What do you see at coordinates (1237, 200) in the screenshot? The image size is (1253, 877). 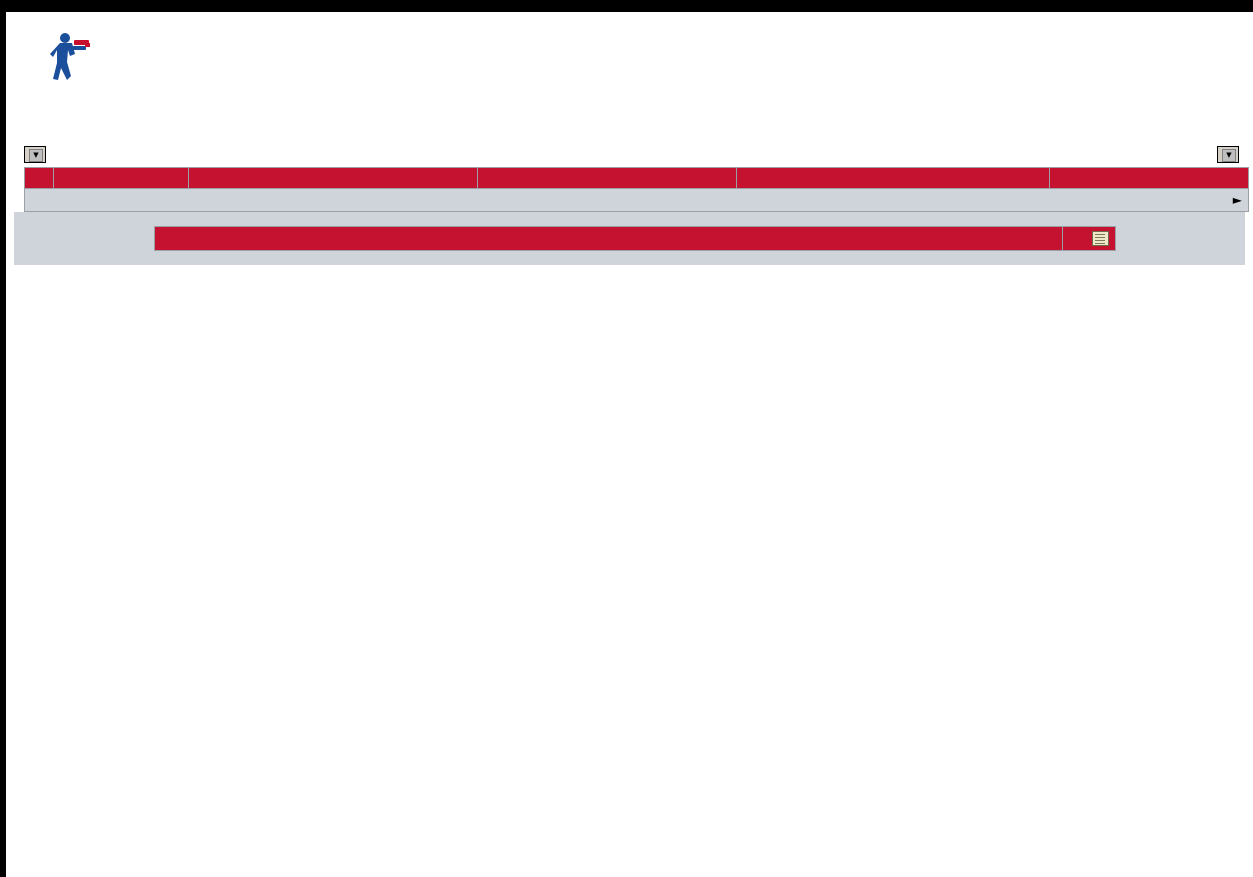 I see `next-page-arrow-icon: ►` at bounding box center [1237, 200].